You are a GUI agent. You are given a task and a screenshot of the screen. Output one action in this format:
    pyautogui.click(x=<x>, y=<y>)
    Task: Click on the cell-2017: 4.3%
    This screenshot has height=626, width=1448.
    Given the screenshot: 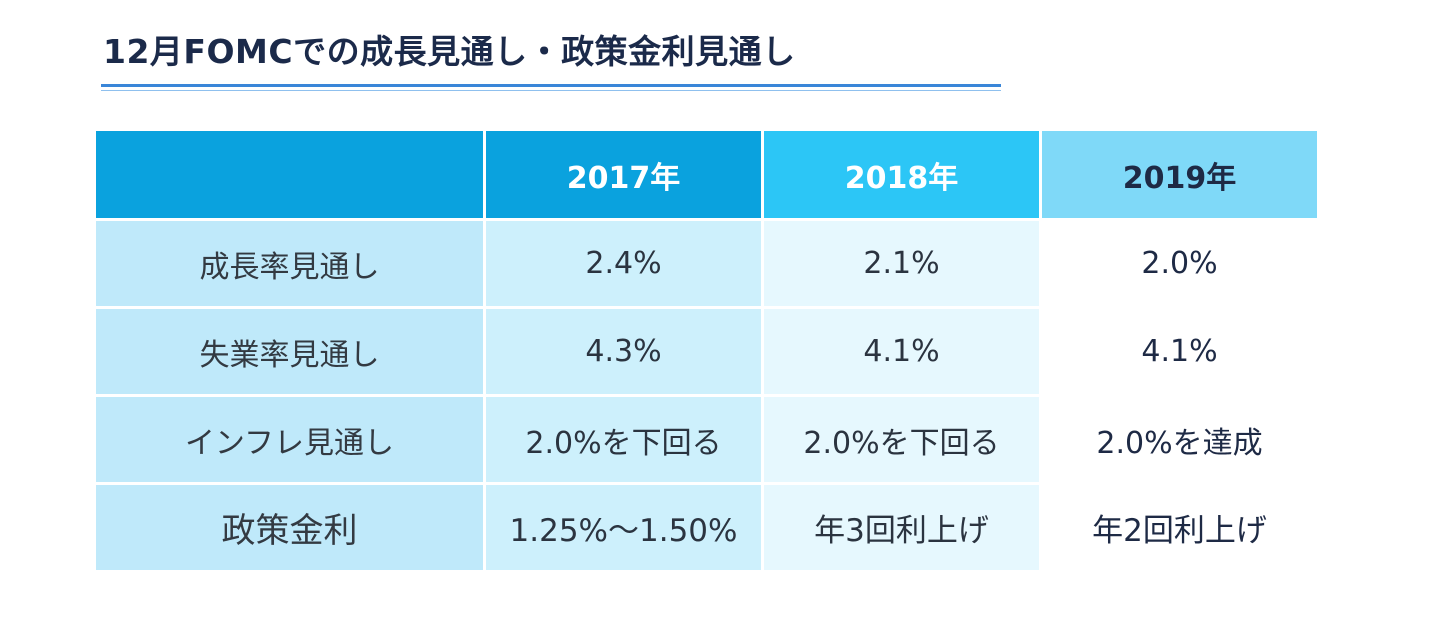 What is the action you would take?
    pyautogui.click(x=623, y=351)
    